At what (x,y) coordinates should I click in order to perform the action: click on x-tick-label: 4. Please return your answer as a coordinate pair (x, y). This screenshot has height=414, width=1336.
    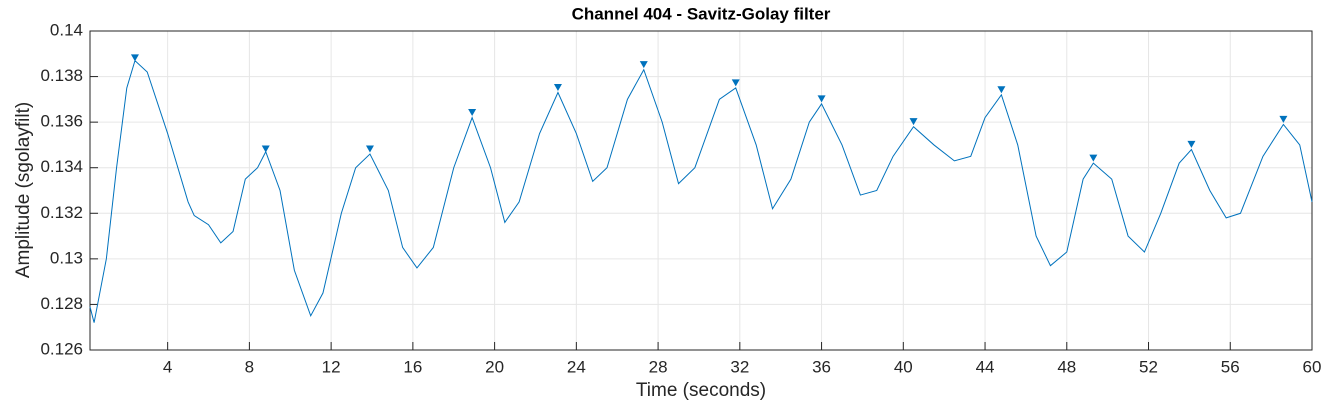
    Looking at the image, I should click on (167, 366).